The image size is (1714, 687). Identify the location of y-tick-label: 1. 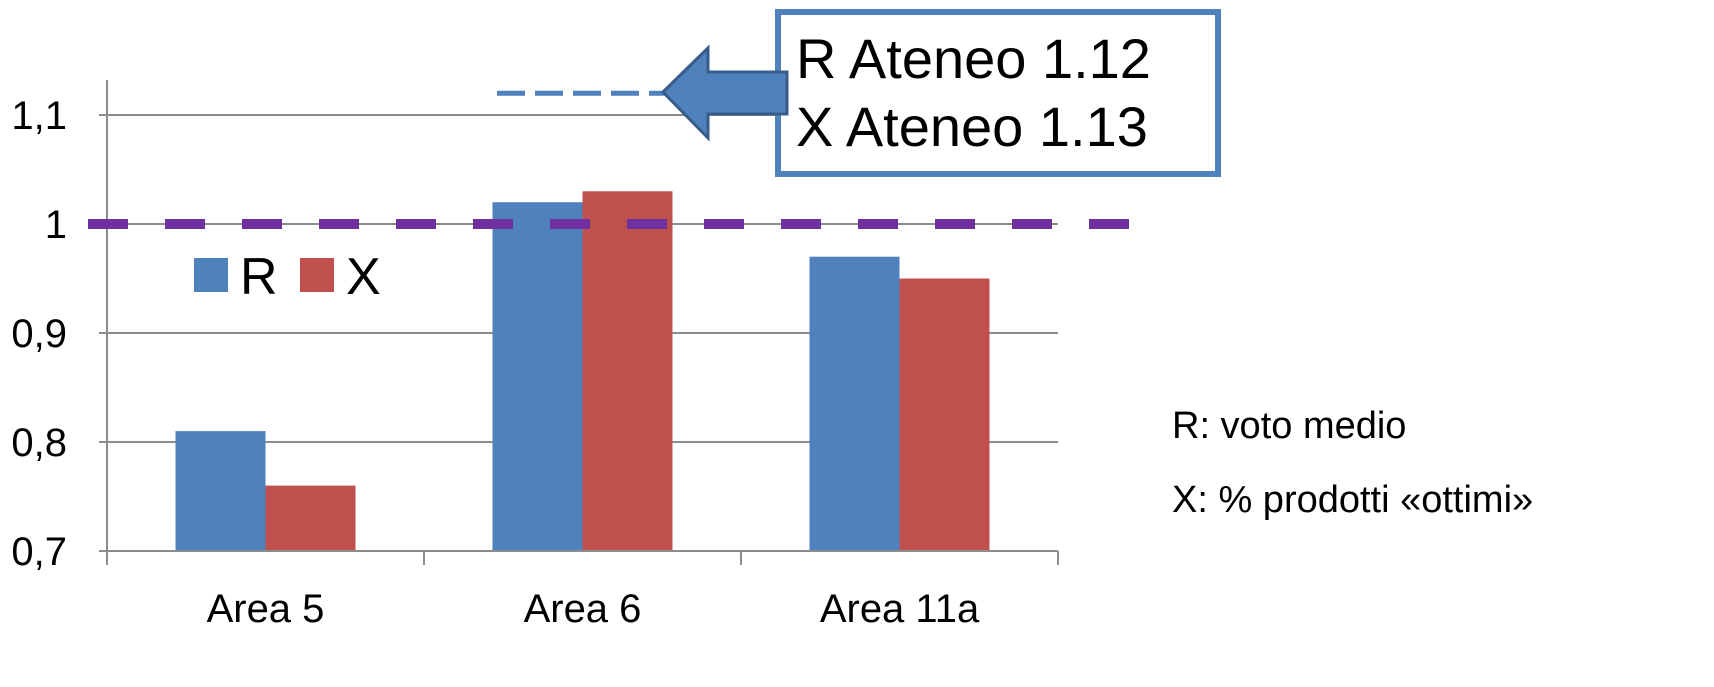
(56, 225).